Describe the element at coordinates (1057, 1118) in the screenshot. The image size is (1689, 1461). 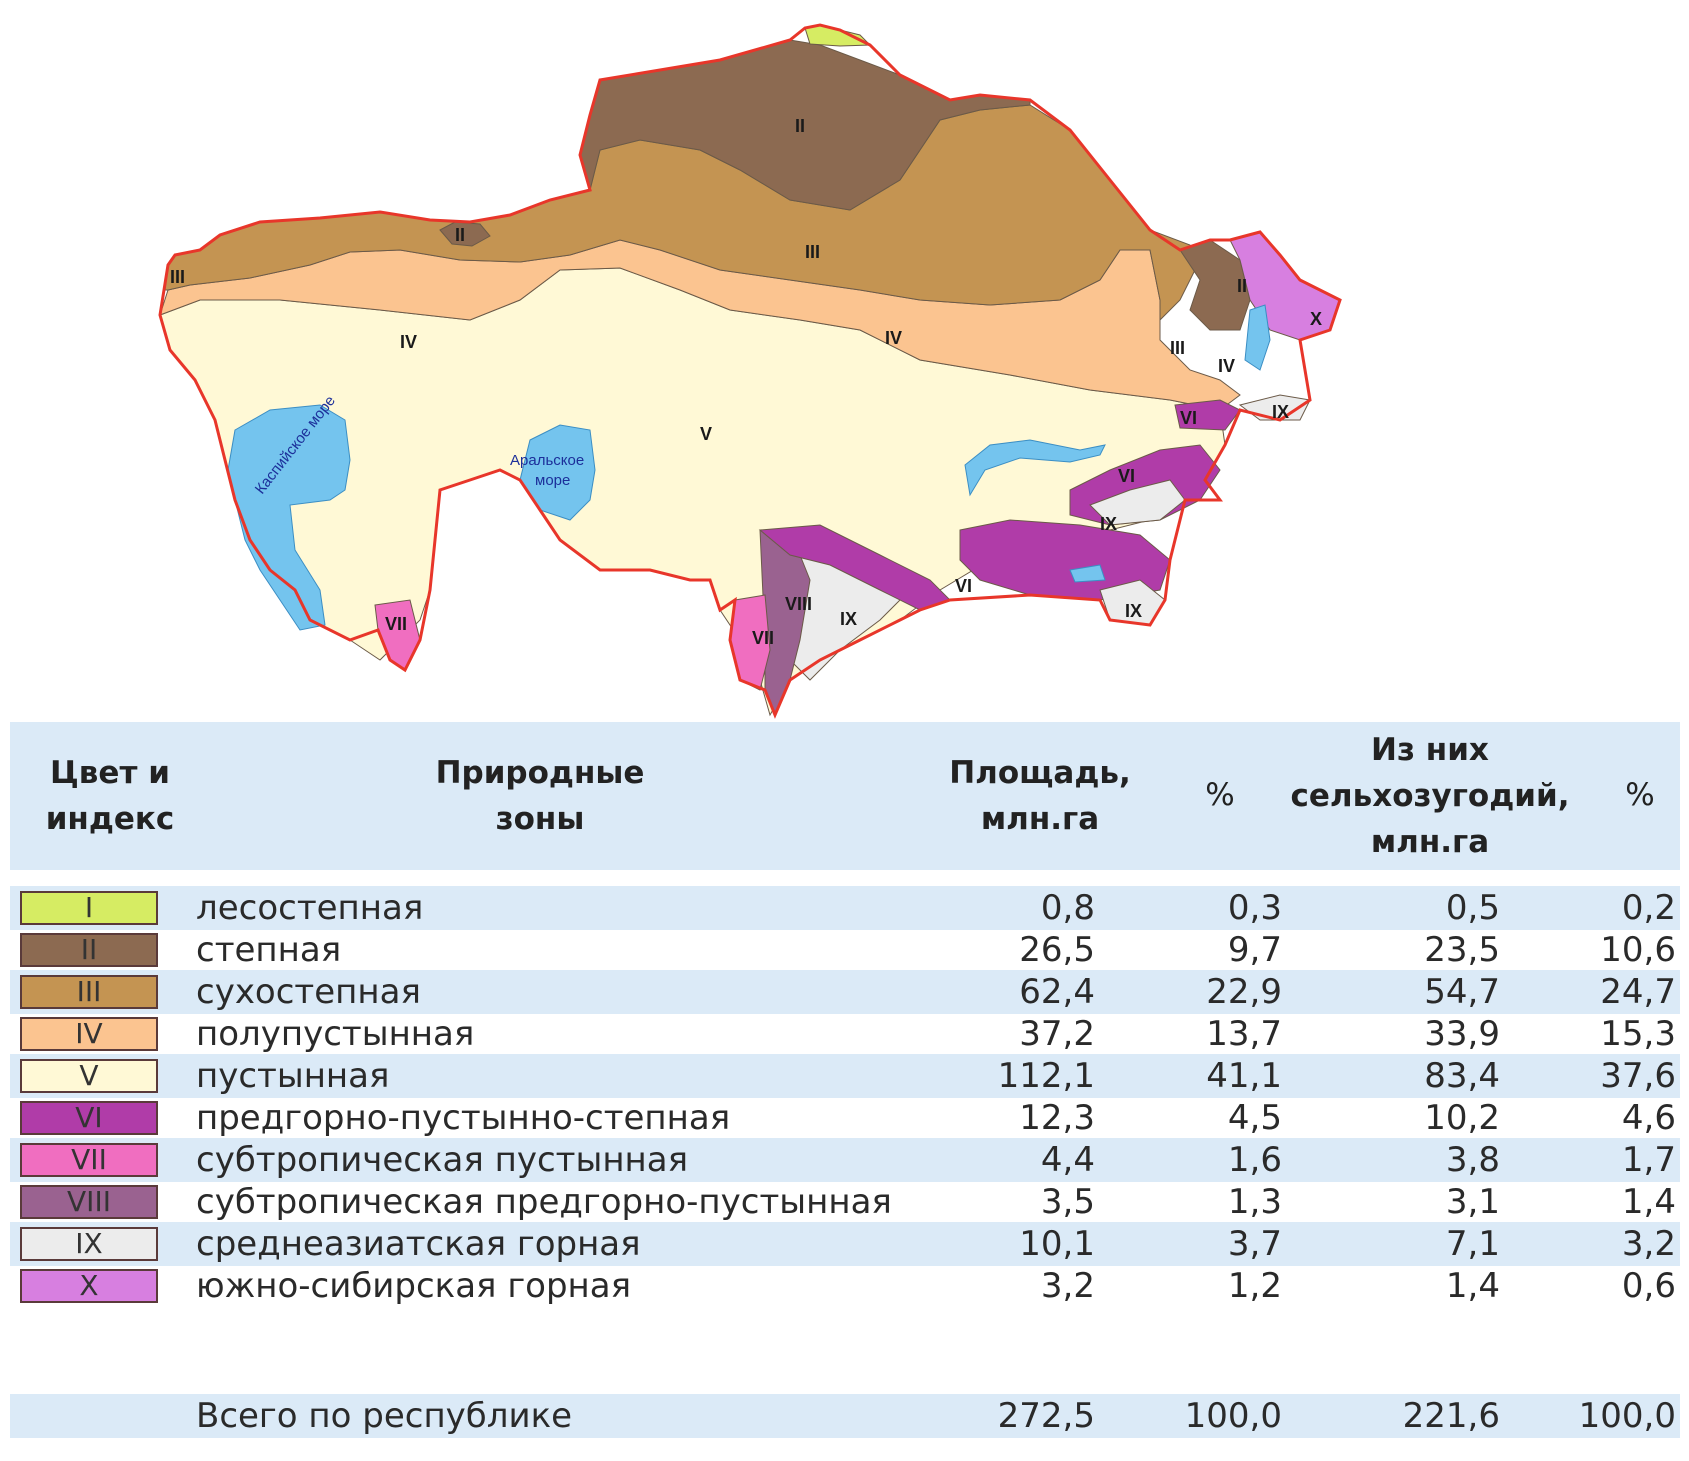
I see `zone-area: 12,3` at that location.